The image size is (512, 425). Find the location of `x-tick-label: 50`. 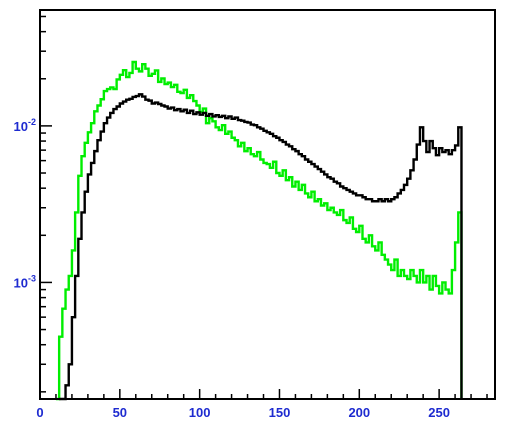

x-tick-label: 50 is located at coordinates (120, 412).